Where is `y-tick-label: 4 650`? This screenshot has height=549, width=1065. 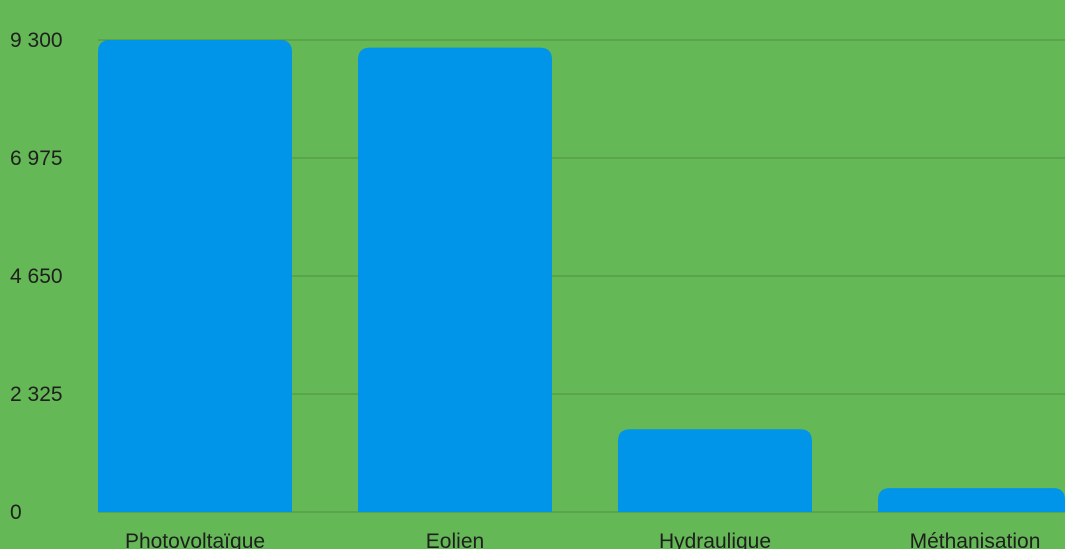
y-tick-label: 4 650 is located at coordinates (36, 276).